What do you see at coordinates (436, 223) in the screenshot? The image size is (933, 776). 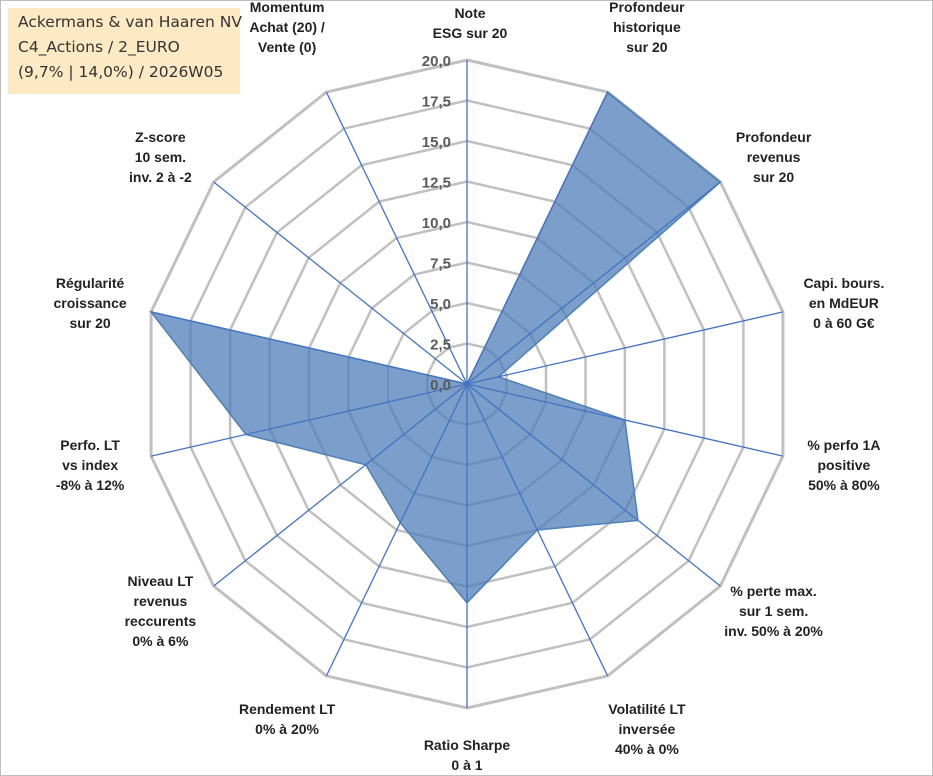 I see `tick-label: 10,0` at bounding box center [436, 223].